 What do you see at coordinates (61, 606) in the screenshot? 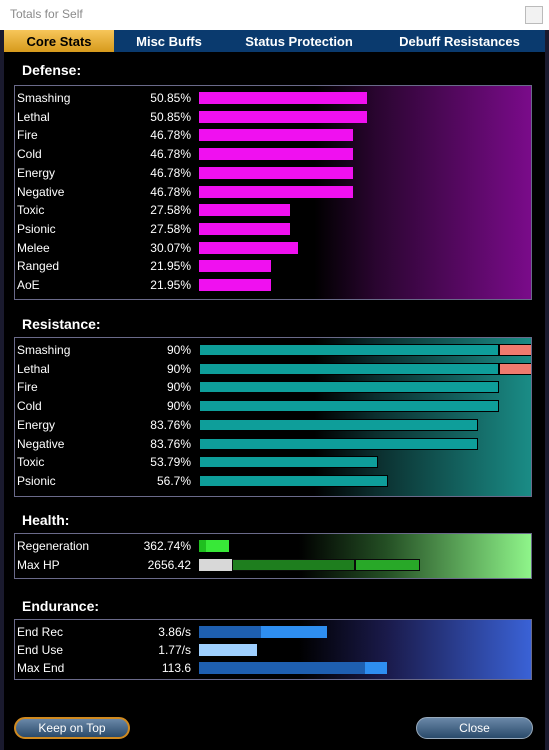
I see `endurance-heading: Endurance:` at bounding box center [61, 606].